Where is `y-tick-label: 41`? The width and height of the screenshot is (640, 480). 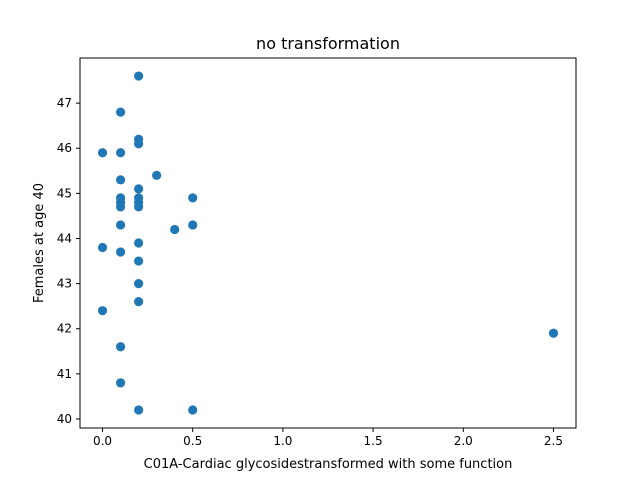 y-tick-label: 41 is located at coordinates (64, 374).